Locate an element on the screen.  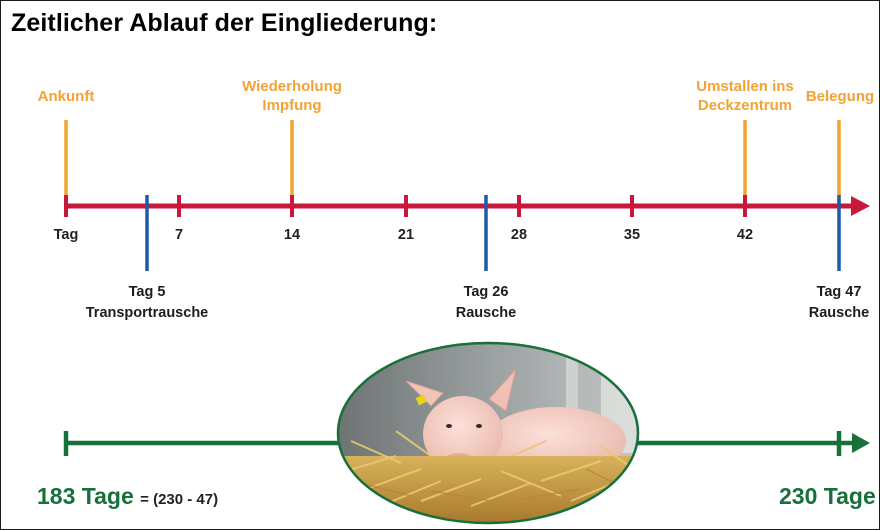
label-ankunft: Ankunft is located at coordinates (66, 96).